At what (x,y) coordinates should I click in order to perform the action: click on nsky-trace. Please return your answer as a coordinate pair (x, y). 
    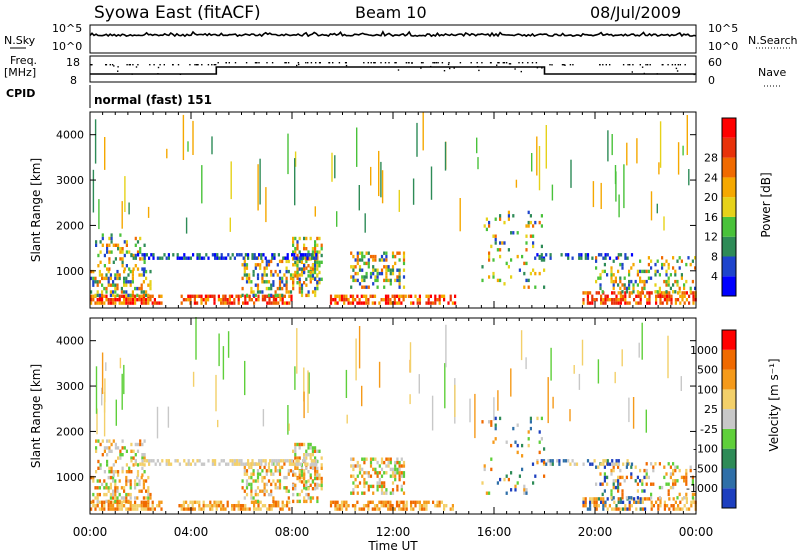
    Looking at the image, I should click on (393, 34).